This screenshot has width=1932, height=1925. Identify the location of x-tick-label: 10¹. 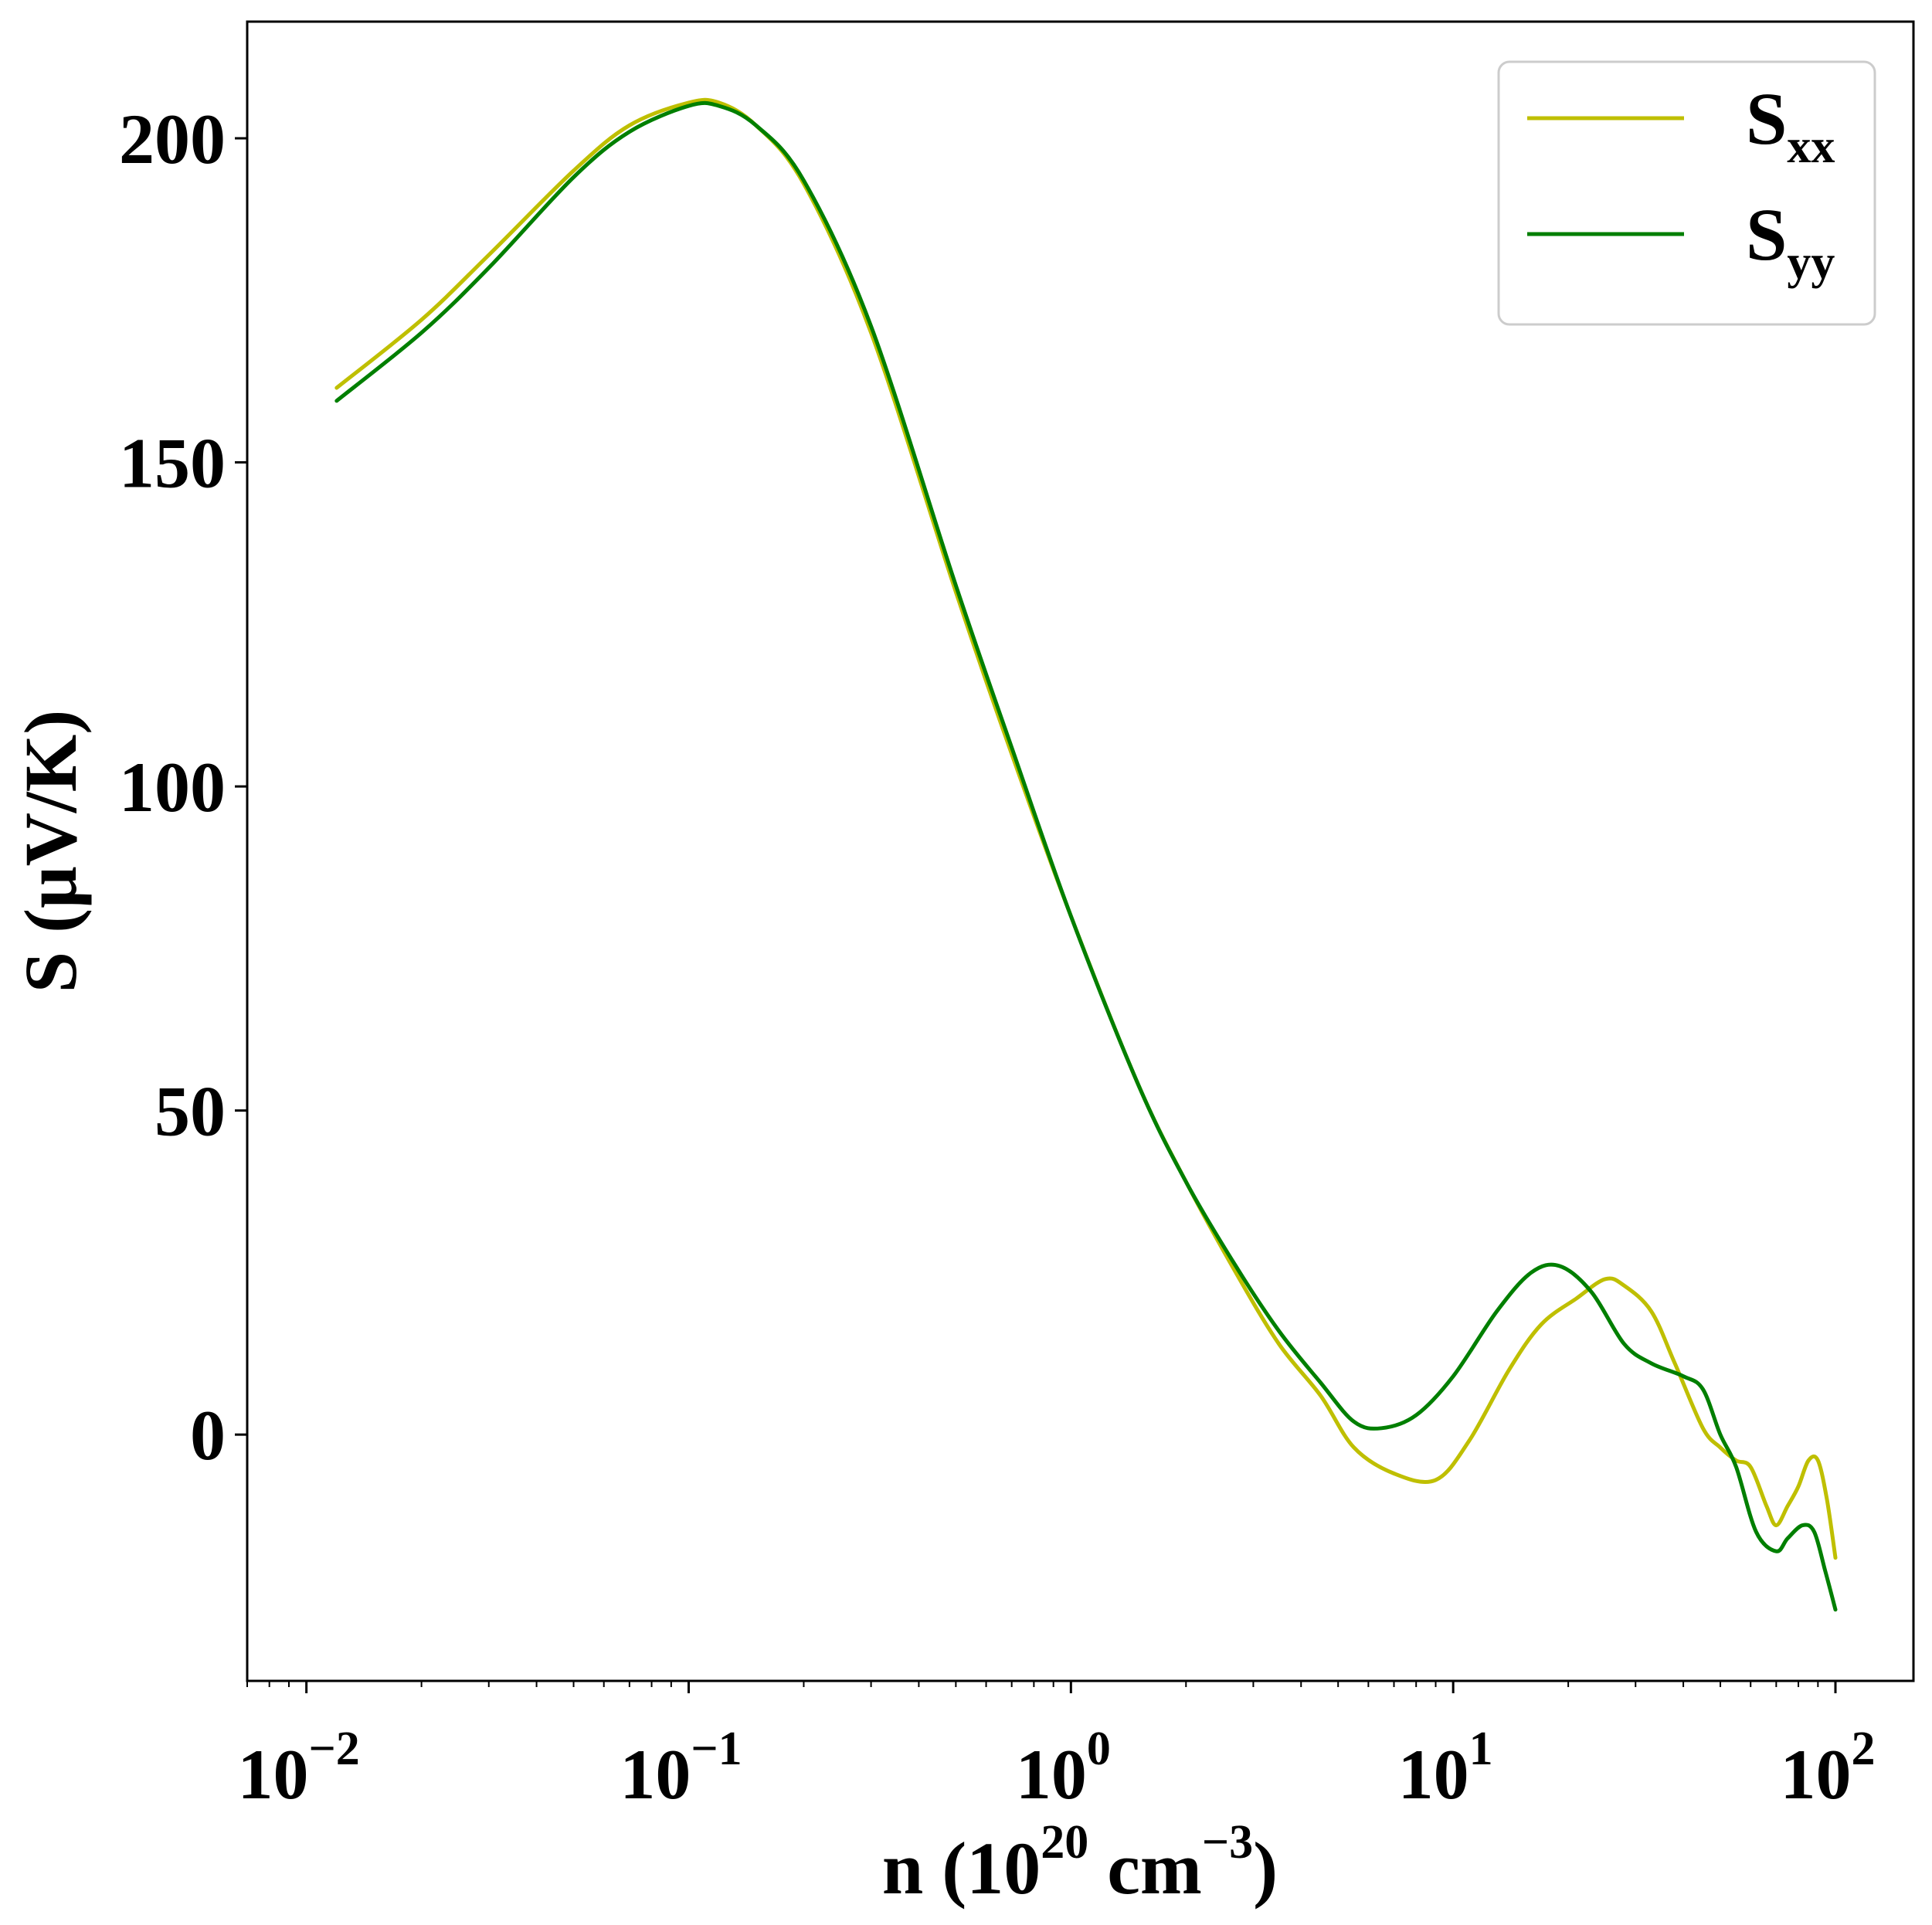
(1446, 1768).